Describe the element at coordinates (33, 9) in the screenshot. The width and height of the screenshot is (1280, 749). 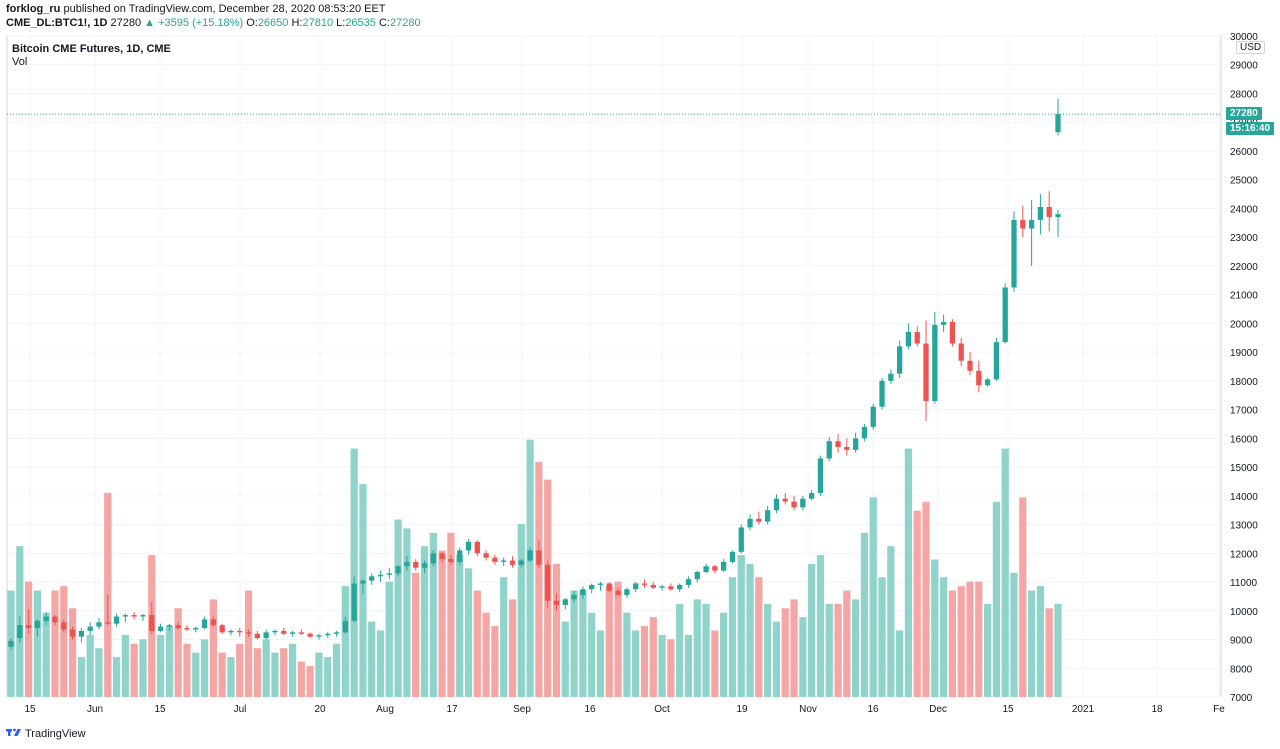
I see `publisher-name: forklog_ru` at that location.